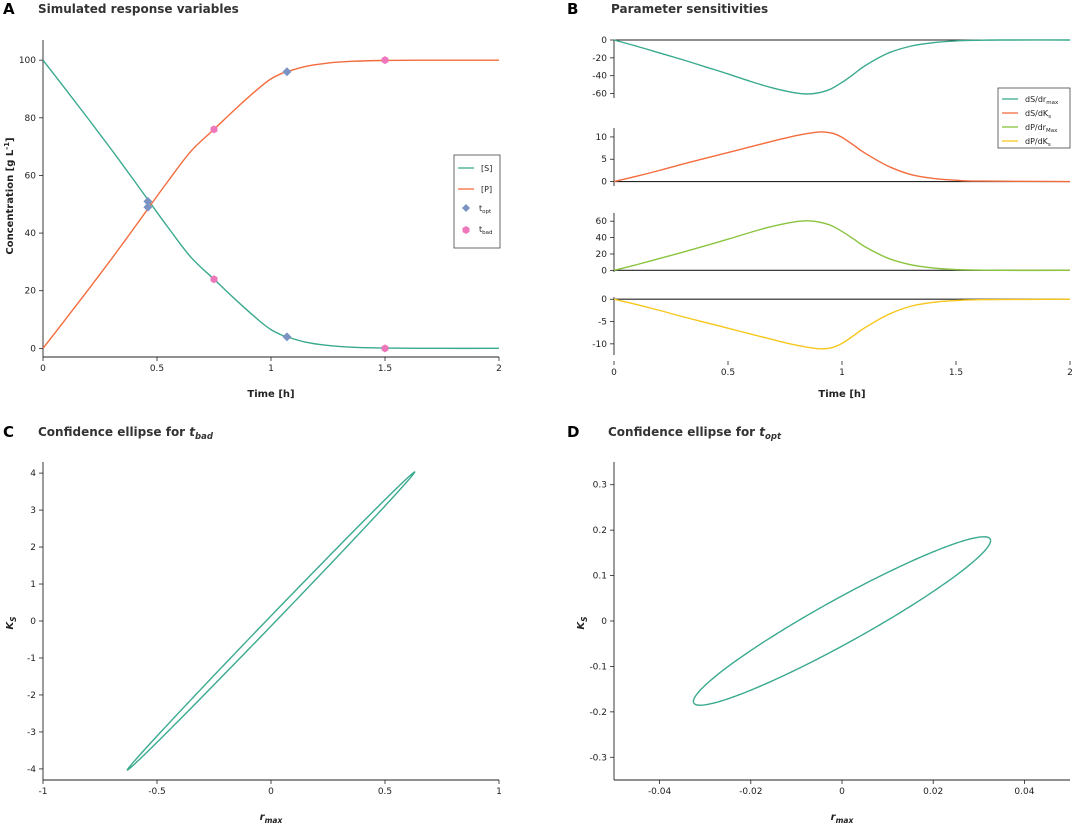 The image size is (1075, 829). Describe the element at coordinates (842, 157) in the screenshot. I see `series-line-ds-dks` at that location.